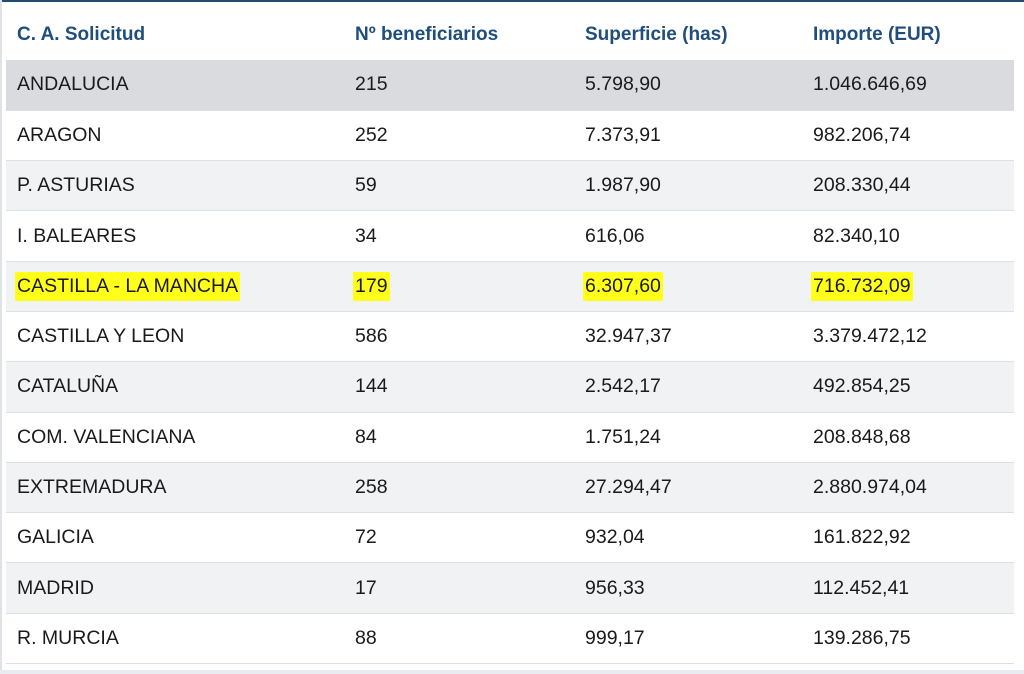 The image size is (1024, 674). I want to click on cell-amount: 161.822,92, so click(908, 538).